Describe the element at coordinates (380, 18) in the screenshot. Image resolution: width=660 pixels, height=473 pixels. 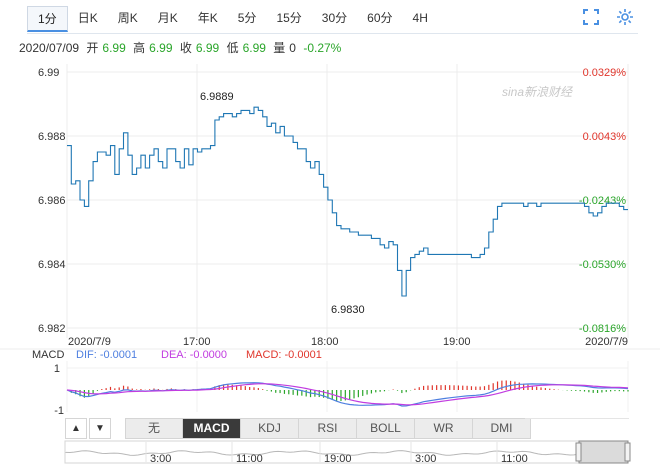
I see `tab-period-8: 60分` at that location.